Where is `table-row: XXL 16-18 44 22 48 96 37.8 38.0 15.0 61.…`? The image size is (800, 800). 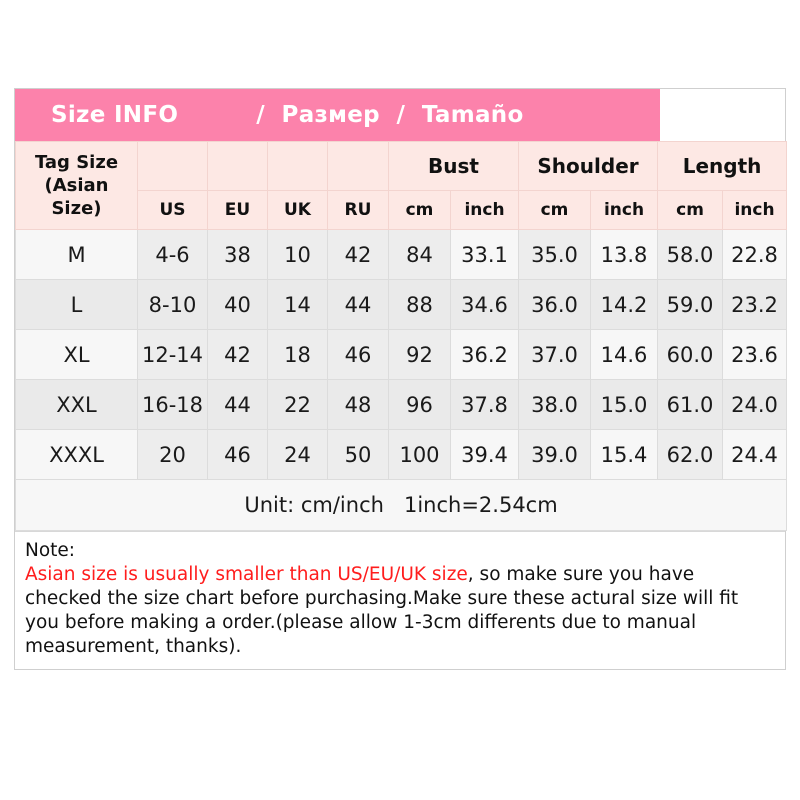 table-row: XXL 16-18 44 22 48 96 37.8 38.0 15.0 61.… is located at coordinates (401, 404).